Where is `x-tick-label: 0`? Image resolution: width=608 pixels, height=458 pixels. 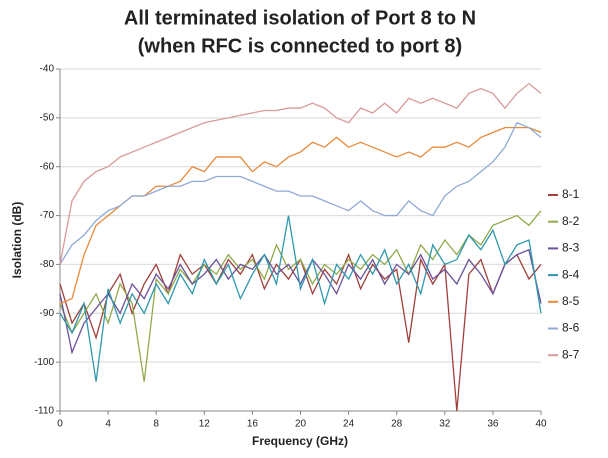
x-tick-label: 0 is located at coordinates (60, 424).